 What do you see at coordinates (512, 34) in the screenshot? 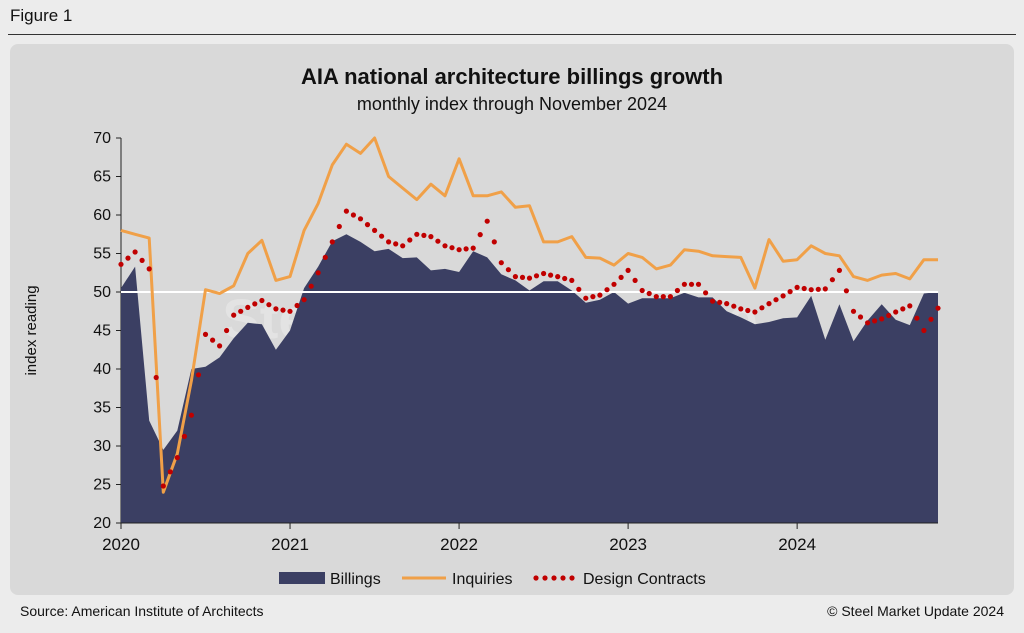
I see `header-rule` at bounding box center [512, 34].